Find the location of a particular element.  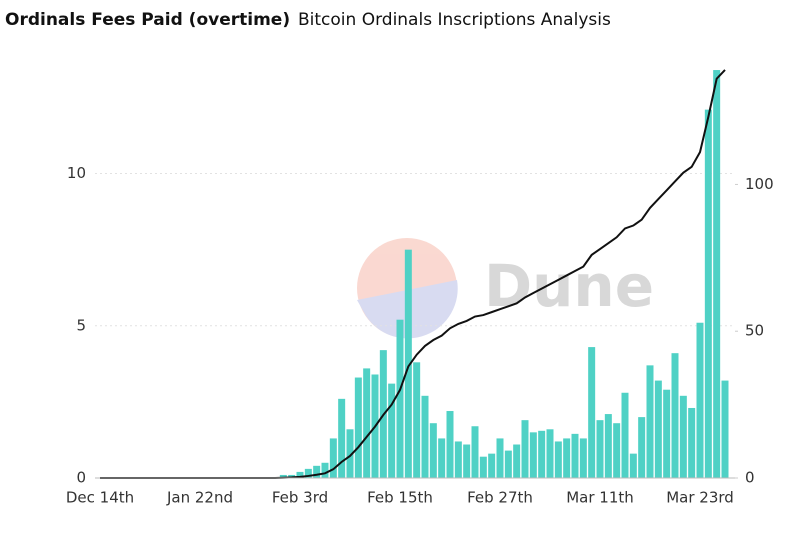

y-tick-label: 0 is located at coordinates (81, 478).